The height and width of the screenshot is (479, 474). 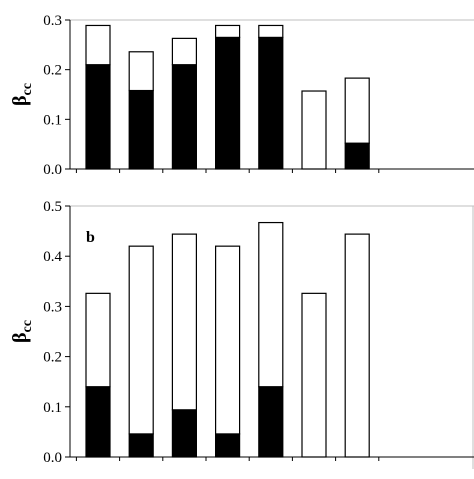 I want to click on panel-2-y-tick-label-4: 0.4, so click(x=52, y=257).